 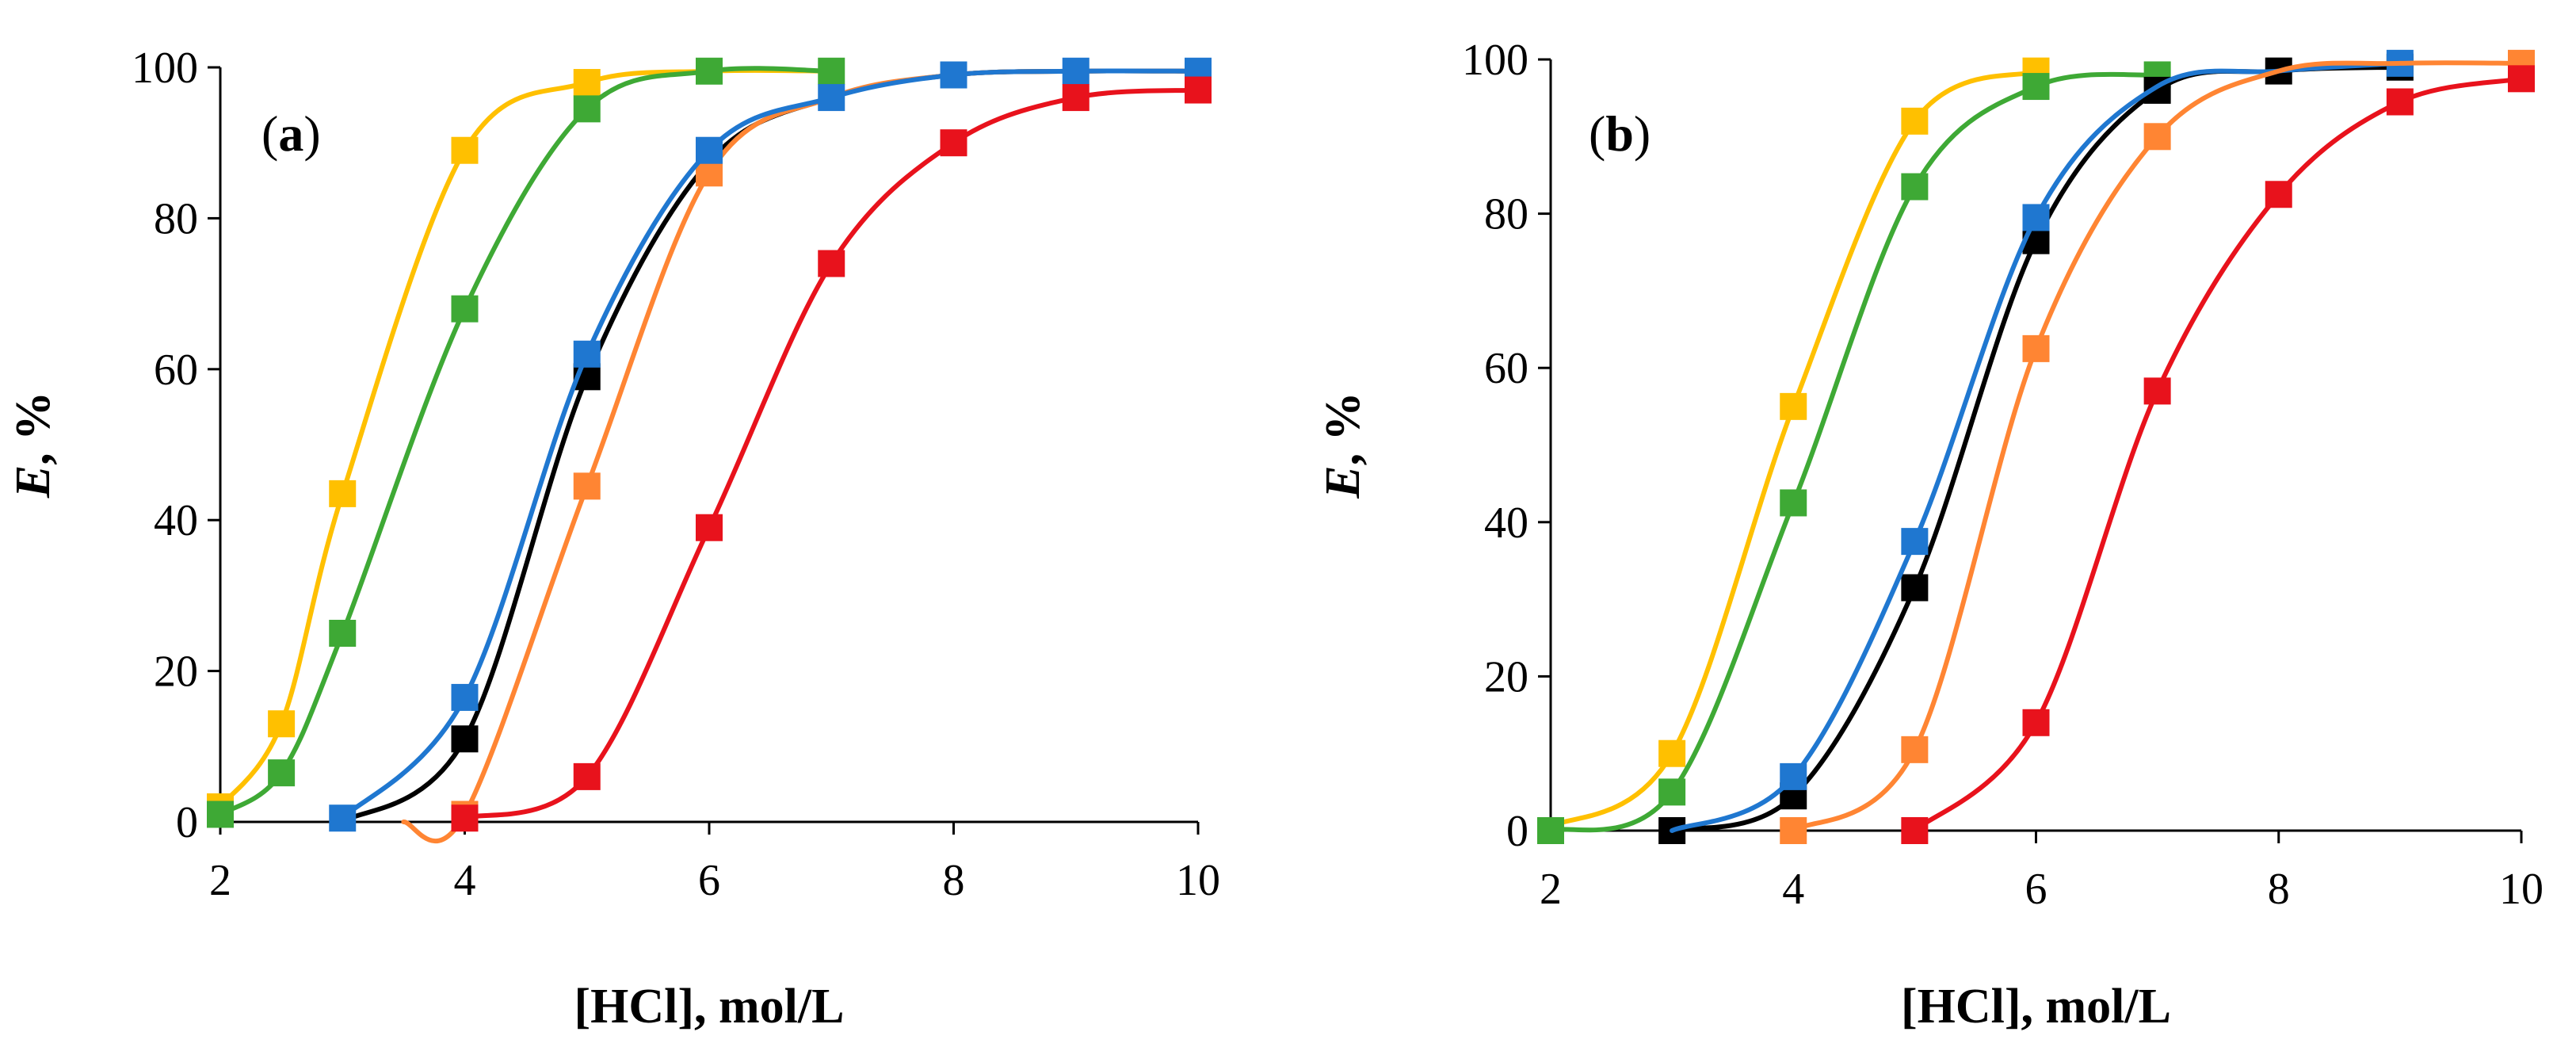 I want to click on panel-label: (a), so click(x=291, y=133).